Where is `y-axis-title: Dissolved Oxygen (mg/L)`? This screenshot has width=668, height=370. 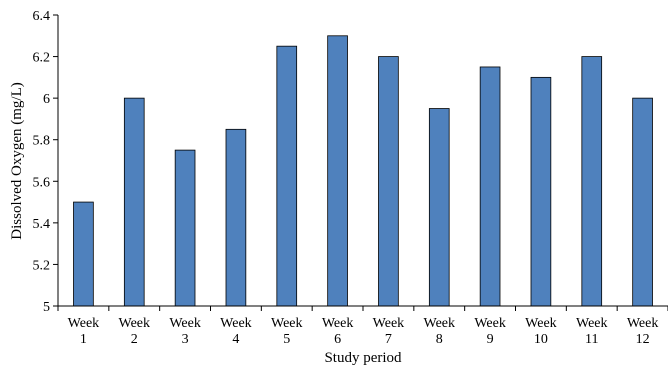 y-axis-title: Dissolved Oxygen (mg/L) is located at coordinates (17, 160).